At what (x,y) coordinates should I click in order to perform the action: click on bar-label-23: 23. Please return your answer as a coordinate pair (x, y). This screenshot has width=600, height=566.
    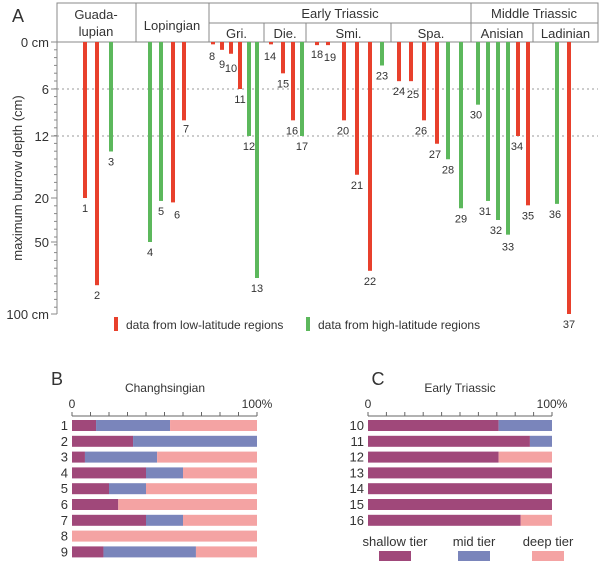
    Looking at the image, I should click on (382, 77).